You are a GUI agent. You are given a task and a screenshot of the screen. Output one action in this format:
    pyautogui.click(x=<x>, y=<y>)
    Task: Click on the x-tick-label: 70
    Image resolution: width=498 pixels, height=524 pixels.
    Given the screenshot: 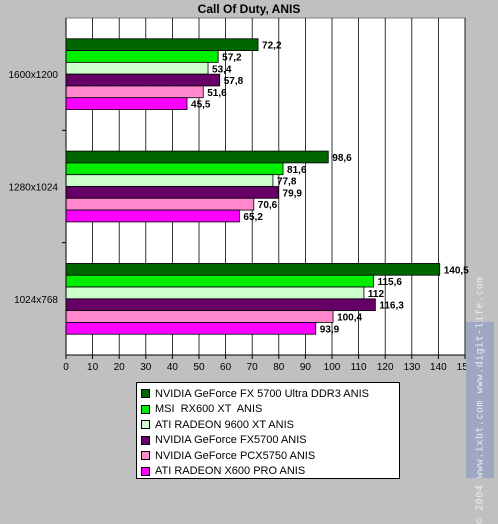 What is the action you would take?
    pyautogui.click(x=253, y=367)
    